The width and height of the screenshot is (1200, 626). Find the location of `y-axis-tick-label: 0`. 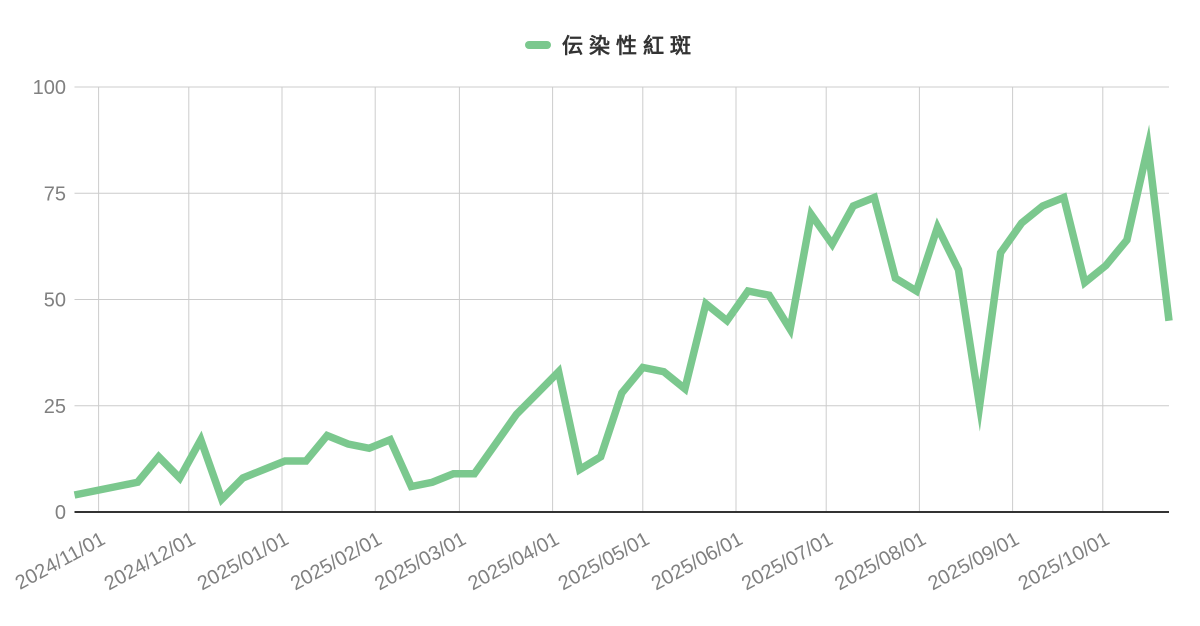

y-axis-tick-label: 0 is located at coordinates (60, 513).